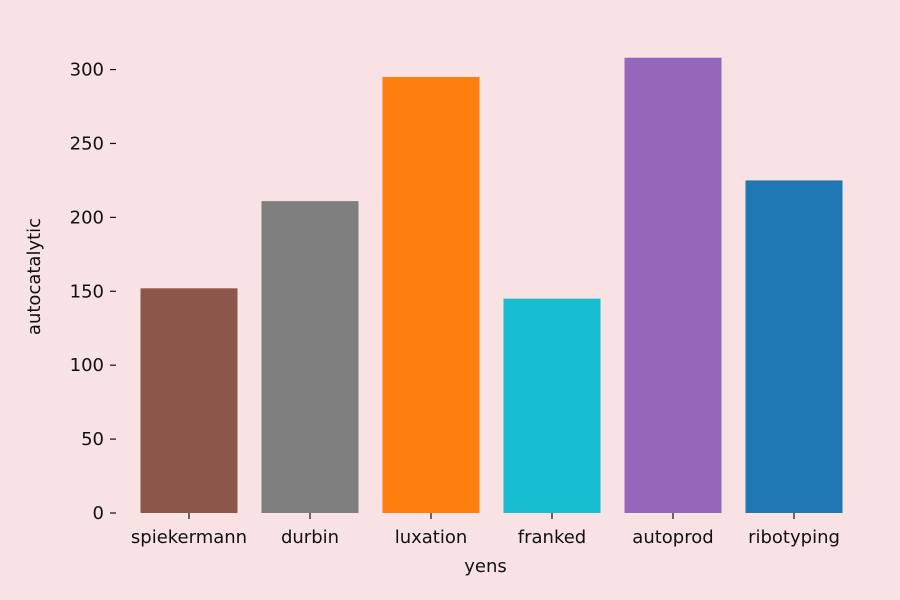 The image size is (900, 600). Describe the element at coordinates (672, 537) in the screenshot. I see `x-tick-label: autoprod` at that location.